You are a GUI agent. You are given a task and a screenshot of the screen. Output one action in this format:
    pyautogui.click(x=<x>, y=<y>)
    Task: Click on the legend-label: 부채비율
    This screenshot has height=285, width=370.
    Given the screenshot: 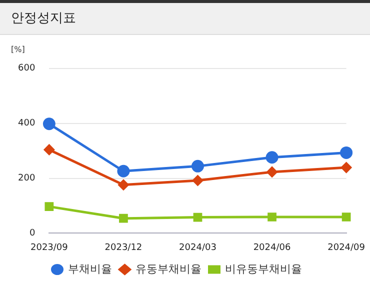 What is the action you would take?
    pyautogui.click(x=90, y=269)
    